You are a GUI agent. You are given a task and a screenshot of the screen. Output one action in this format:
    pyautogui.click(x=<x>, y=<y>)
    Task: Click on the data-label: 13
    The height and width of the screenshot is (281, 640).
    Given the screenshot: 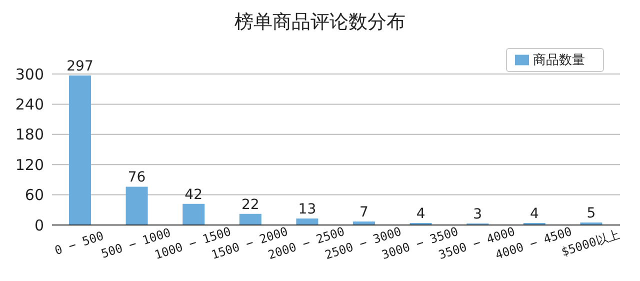 What is the action you would take?
    pyautogui.click(x=307, y=209)
    